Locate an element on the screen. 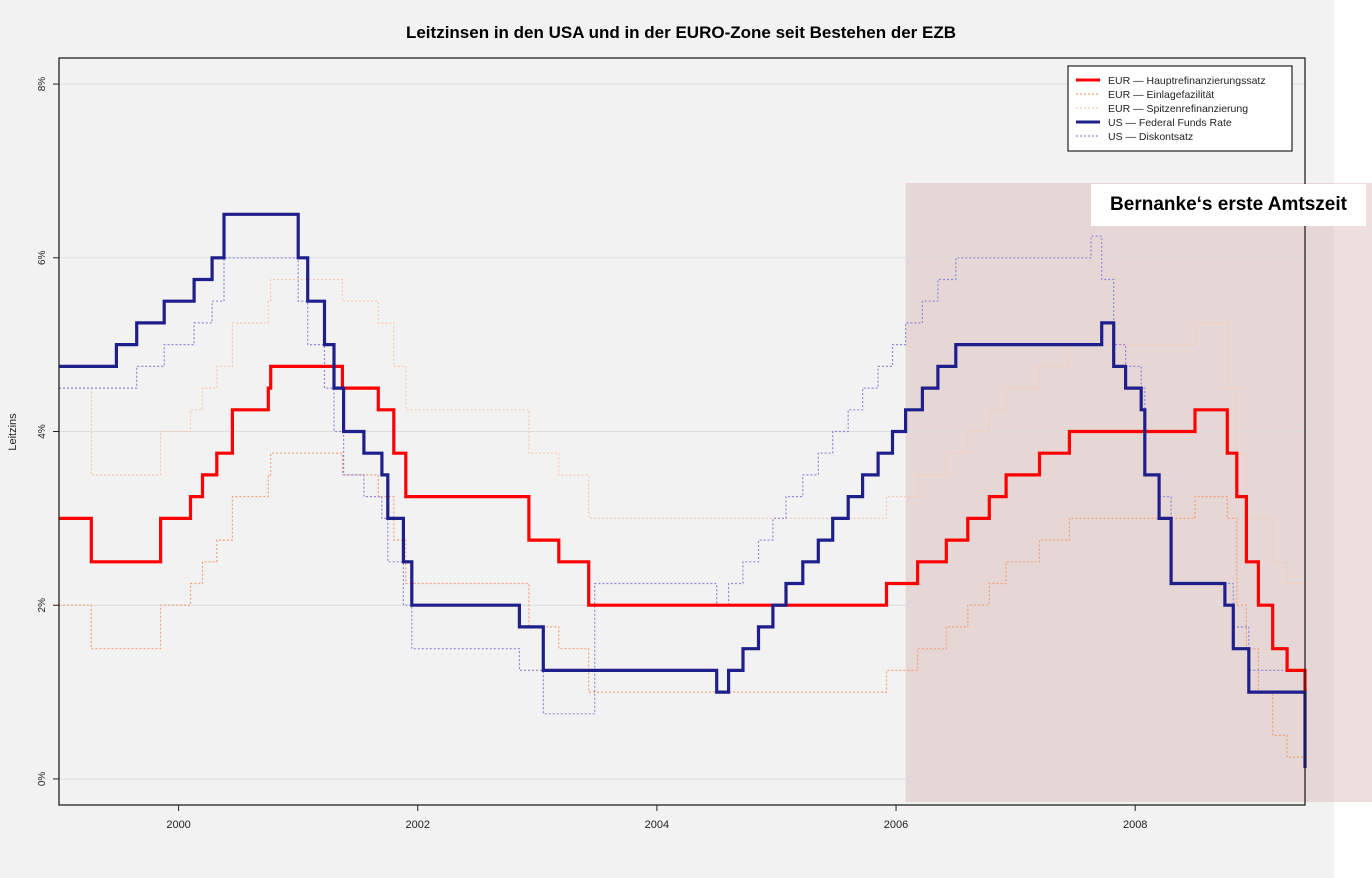 Image resolution: width=1372 pixels, height=878 pixels. y-tick-label: 4% is located at coordinates (42, 431).